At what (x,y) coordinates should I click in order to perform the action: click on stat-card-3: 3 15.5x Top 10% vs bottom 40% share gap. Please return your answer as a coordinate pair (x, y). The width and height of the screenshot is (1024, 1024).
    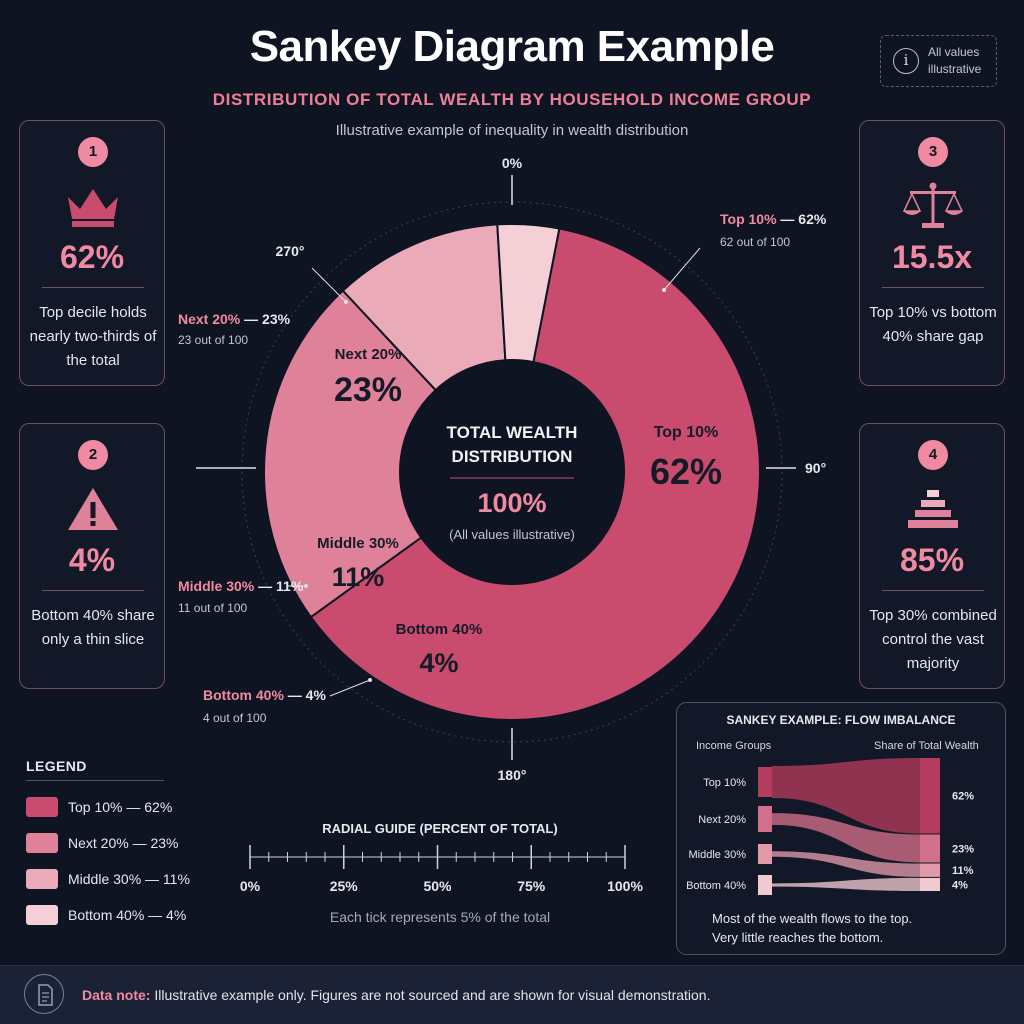
    Looking at the image, I should click on (932, 253).